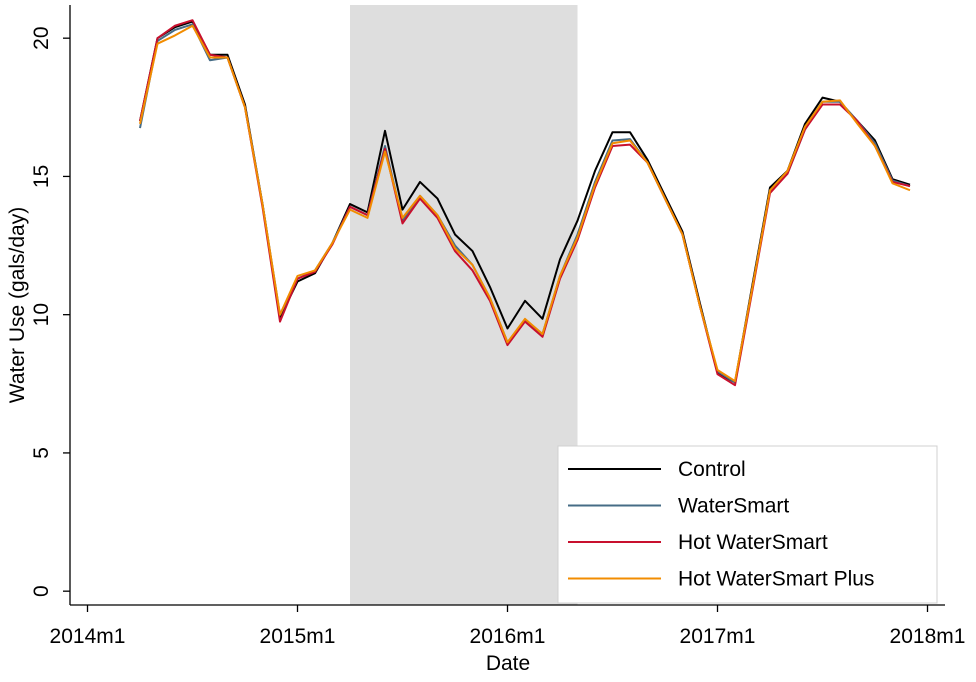 Image resolution: width=976 pixels, height=682 pixels. Describe the element at coordinates (41, 176) in the screenshot. I see `y-tick-label: 15` at that location.